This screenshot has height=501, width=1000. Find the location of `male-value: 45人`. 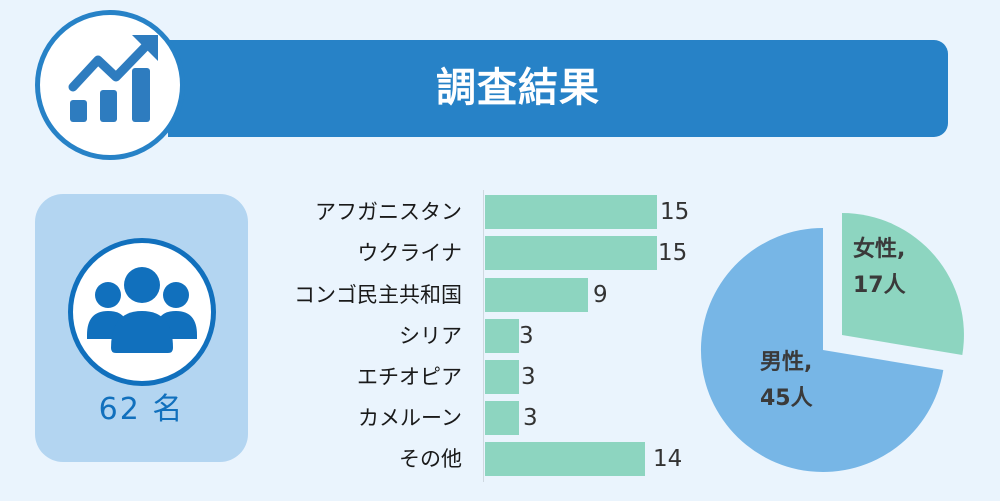

male-value: 45人 is located at coordinates (786, 398).